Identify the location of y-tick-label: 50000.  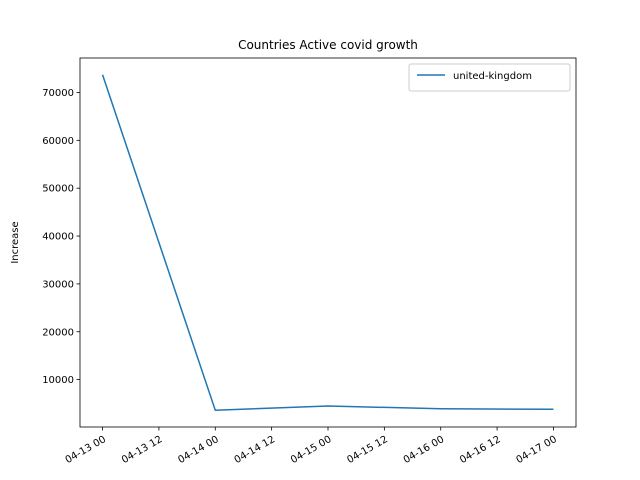
(58, 189).